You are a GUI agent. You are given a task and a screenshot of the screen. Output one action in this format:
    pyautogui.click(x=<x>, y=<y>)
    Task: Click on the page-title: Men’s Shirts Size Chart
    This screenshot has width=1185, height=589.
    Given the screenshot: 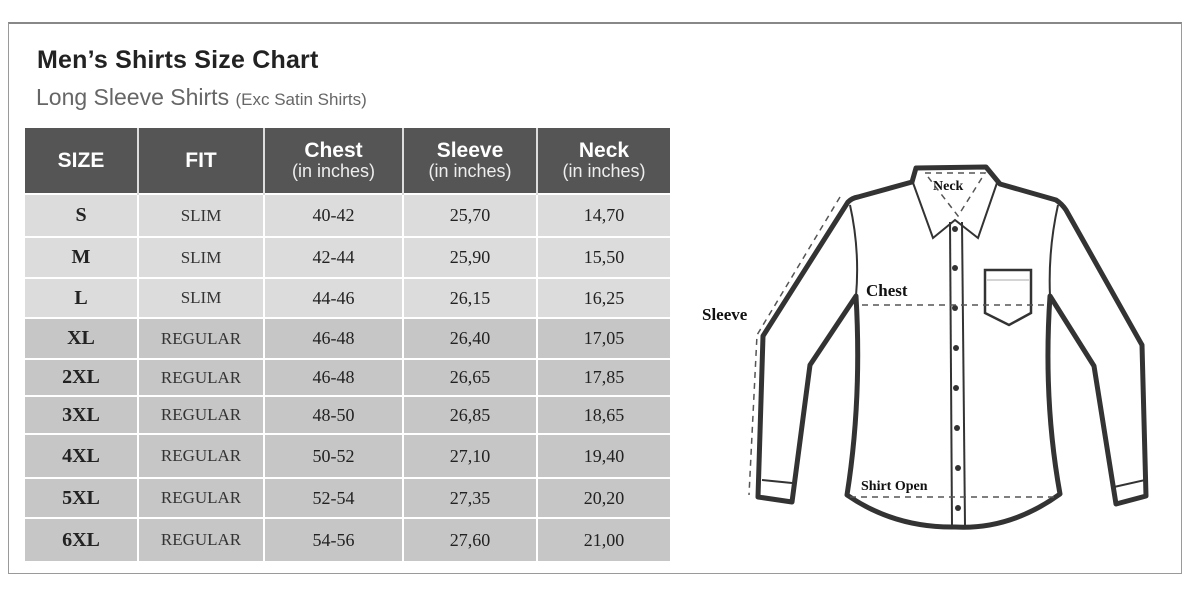 What is the action you would take?
    pyautogui.click(x=178, y=60)
    